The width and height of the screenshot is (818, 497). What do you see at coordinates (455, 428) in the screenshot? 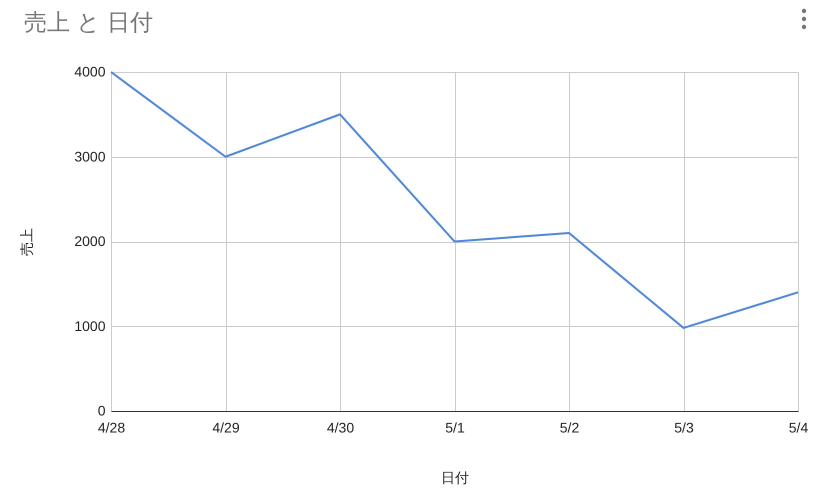
I see `x-tick-label: 5/1` at bounding box center [455, 428].